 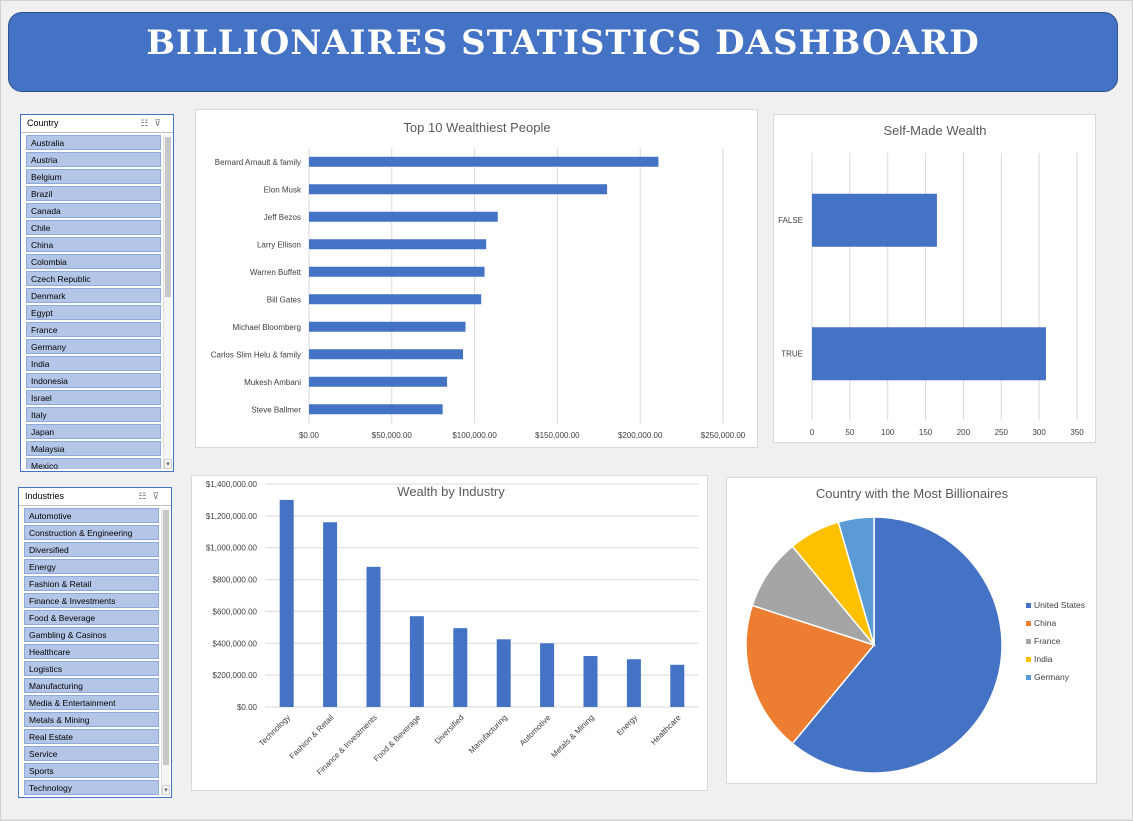 I want to click on slicer-item: Fashion & Retail, so click(x=91, y=583).